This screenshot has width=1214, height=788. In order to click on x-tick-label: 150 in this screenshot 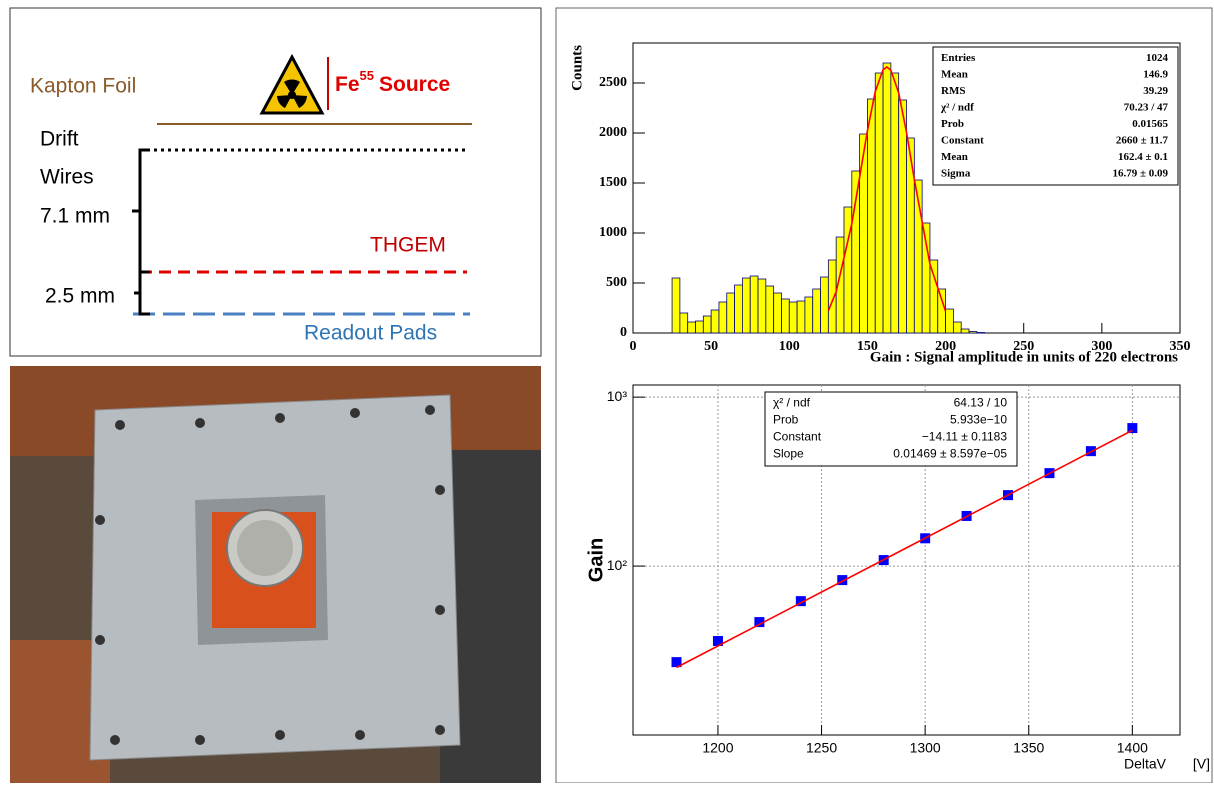, I will do `click(867, 346)`.